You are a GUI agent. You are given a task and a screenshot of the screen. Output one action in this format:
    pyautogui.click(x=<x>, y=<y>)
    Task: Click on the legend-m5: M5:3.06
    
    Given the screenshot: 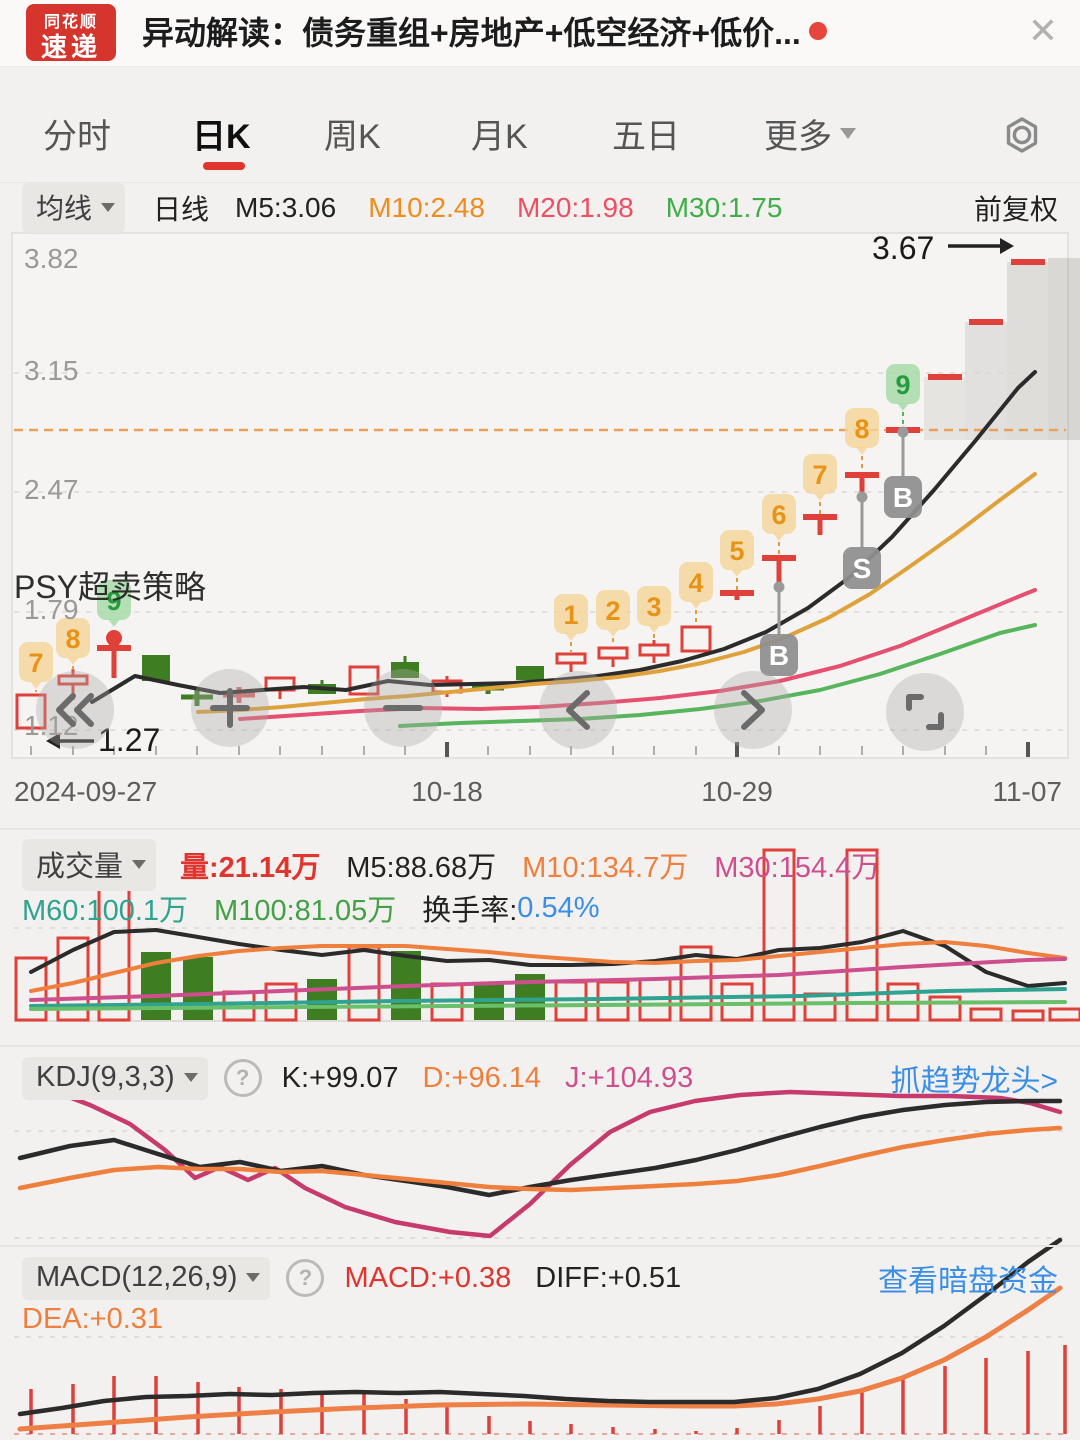 What is the action you would take?
    pyautogui.click(x=286, y=207)
    